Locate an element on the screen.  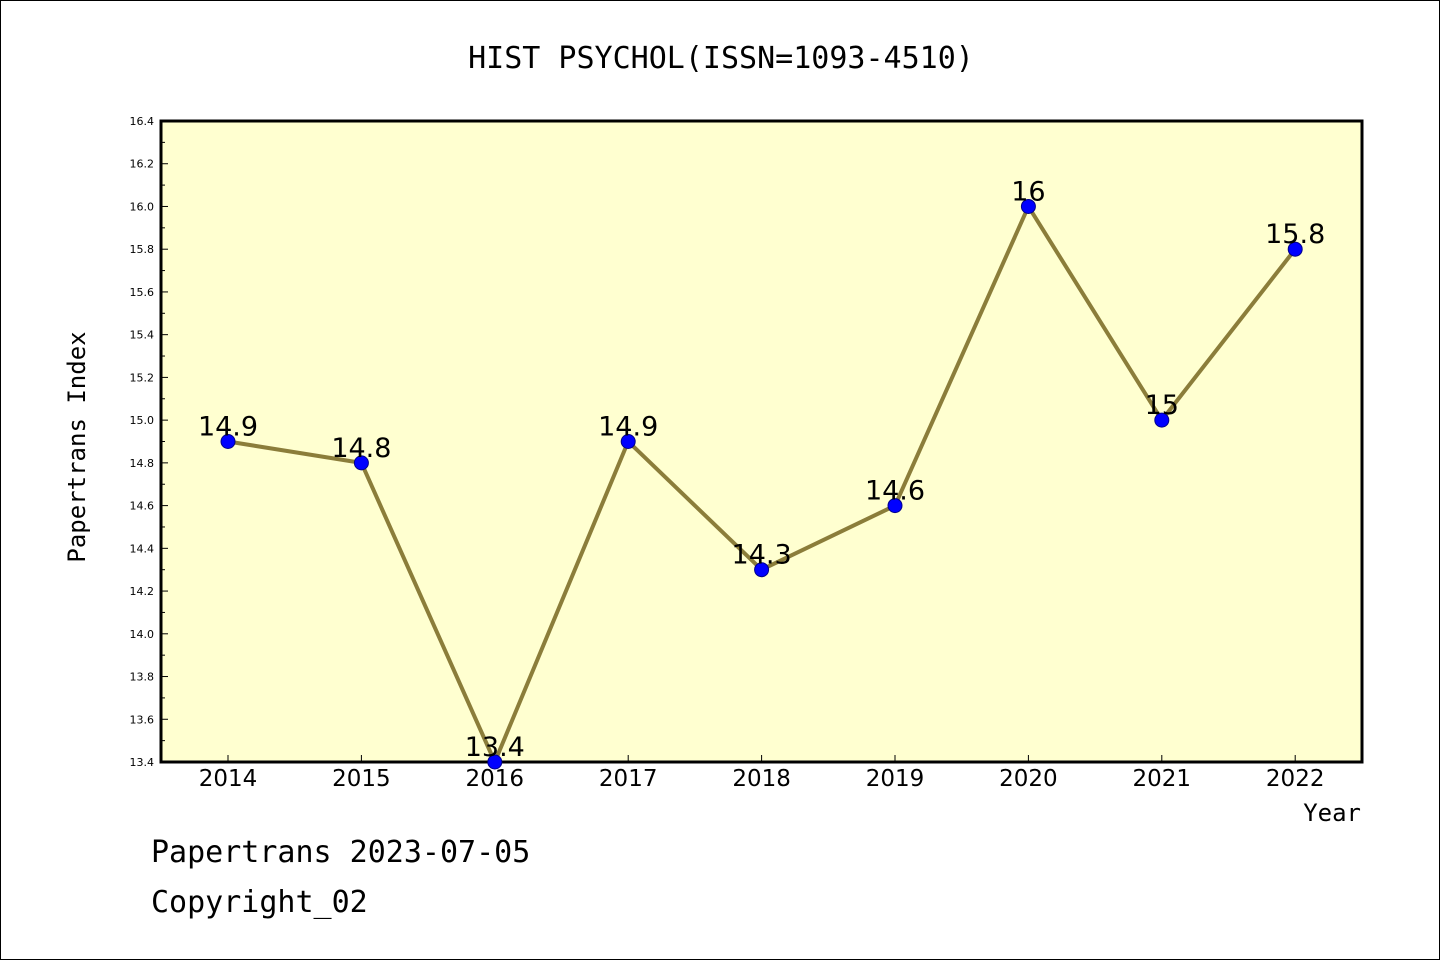
x-tick-label: 2017 is located at coordinates (628, 779).